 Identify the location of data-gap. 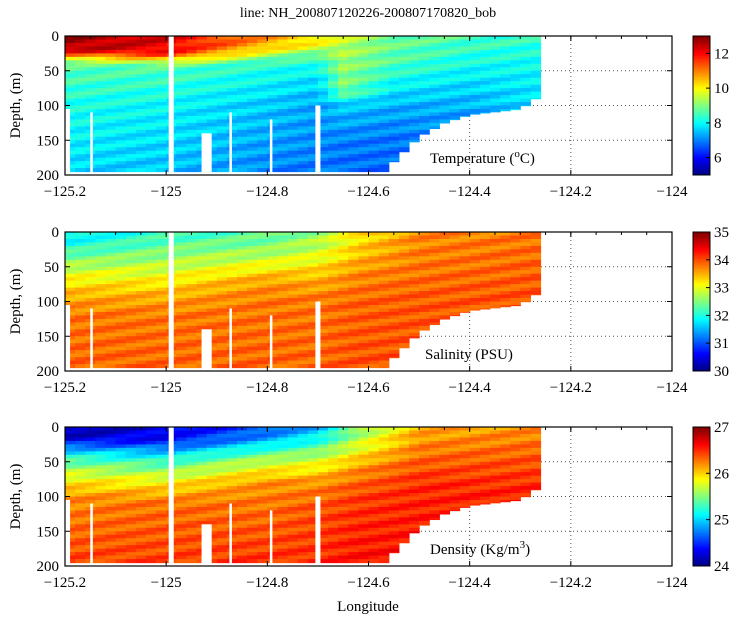
(91, 143).